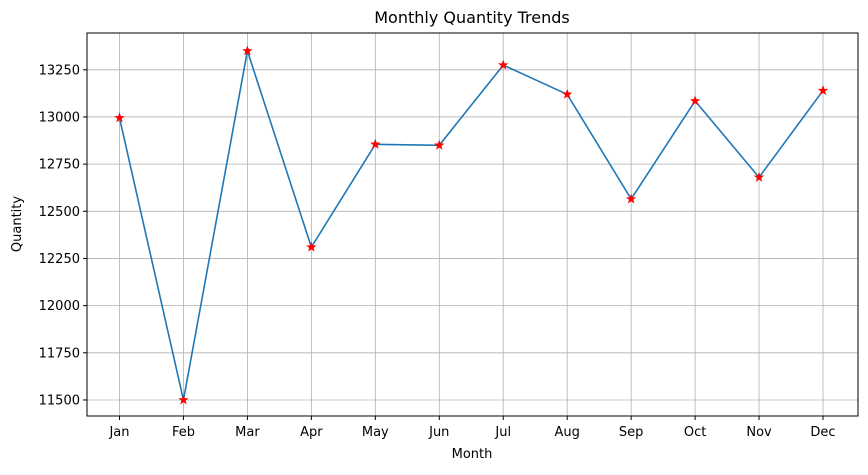 The width and height of the screenshot is (868, 475). Describe the element at coordinates (375, 432) in the screenshot. I see `x-tick-label: May` at that location.